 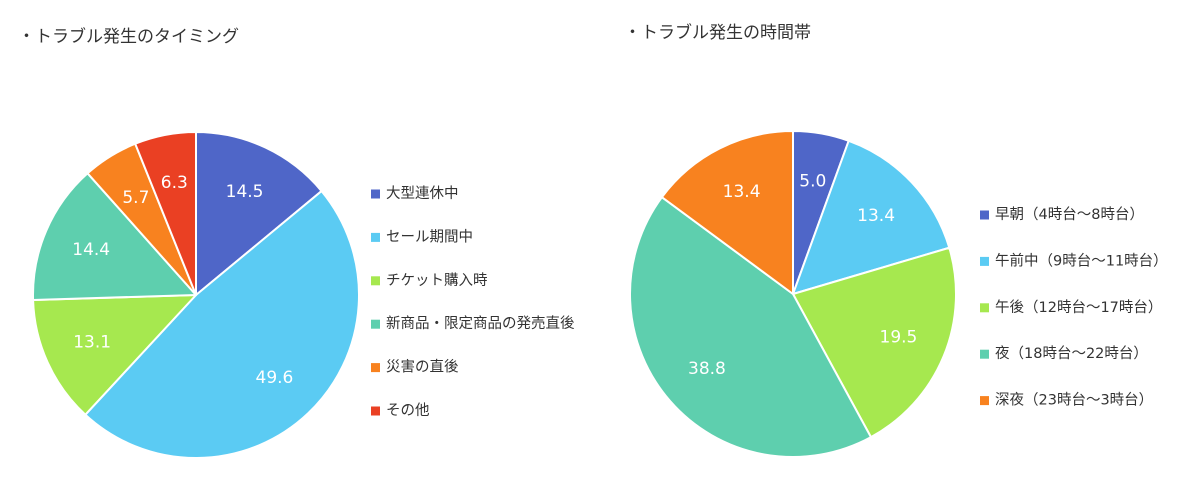 What do you see at coordinates (174, 183) in the screenshot?
I see `slice-value-label-timing-6: 6.3` at bounding box center [174, 183].